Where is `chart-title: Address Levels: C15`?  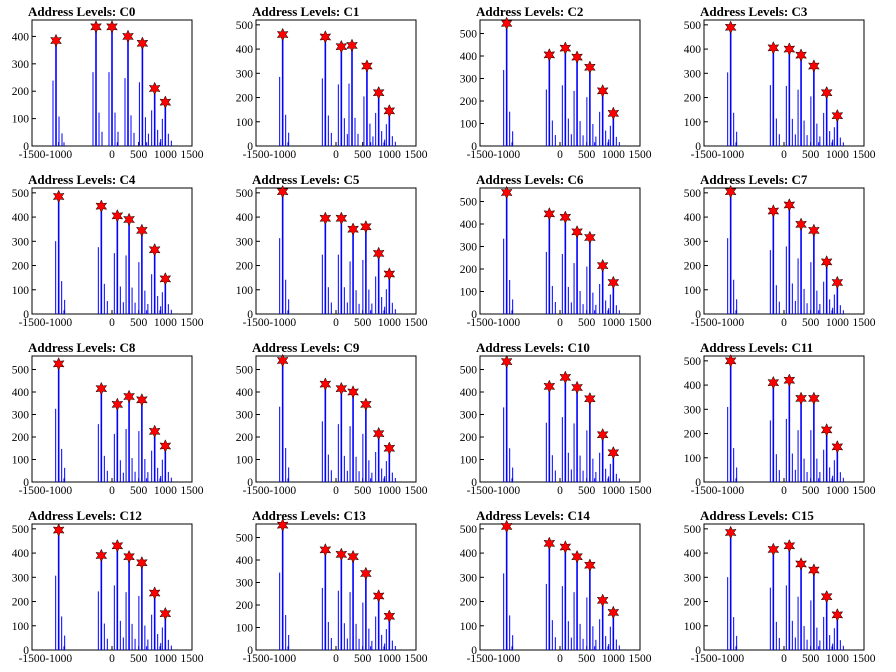 chart-title: Address Levels: C15 is located at coordinates (757, 515).